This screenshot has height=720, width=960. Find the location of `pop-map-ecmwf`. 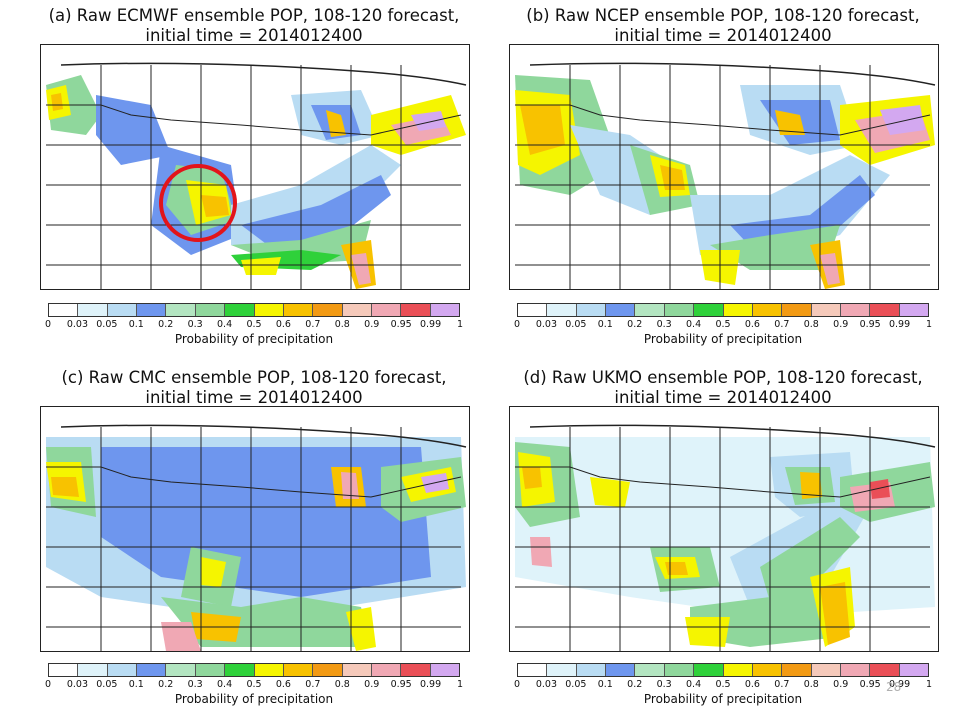

pop-map-ecmwf is located at coordinates (256, 175).